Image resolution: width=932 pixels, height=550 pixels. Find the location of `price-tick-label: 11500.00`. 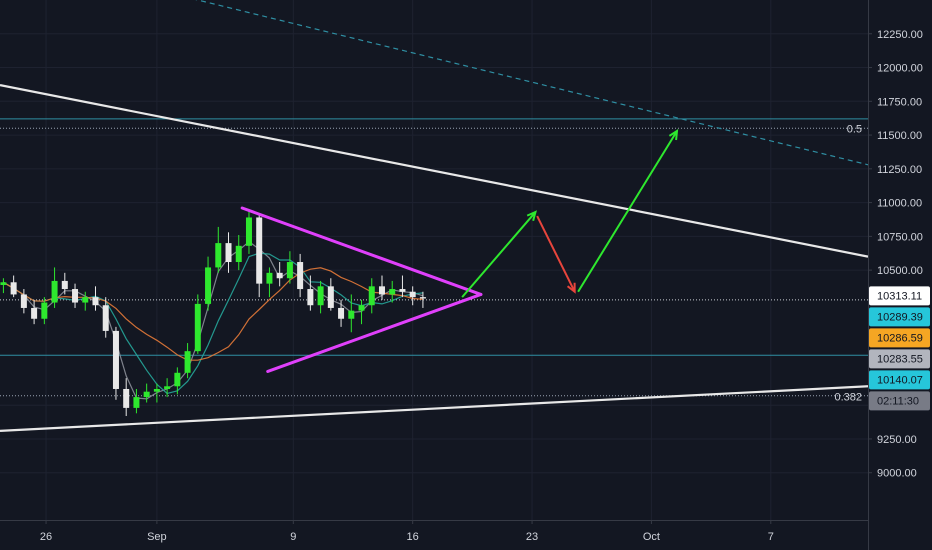

price-tick-label: 11500.00 is located at coordinates (899, 136).